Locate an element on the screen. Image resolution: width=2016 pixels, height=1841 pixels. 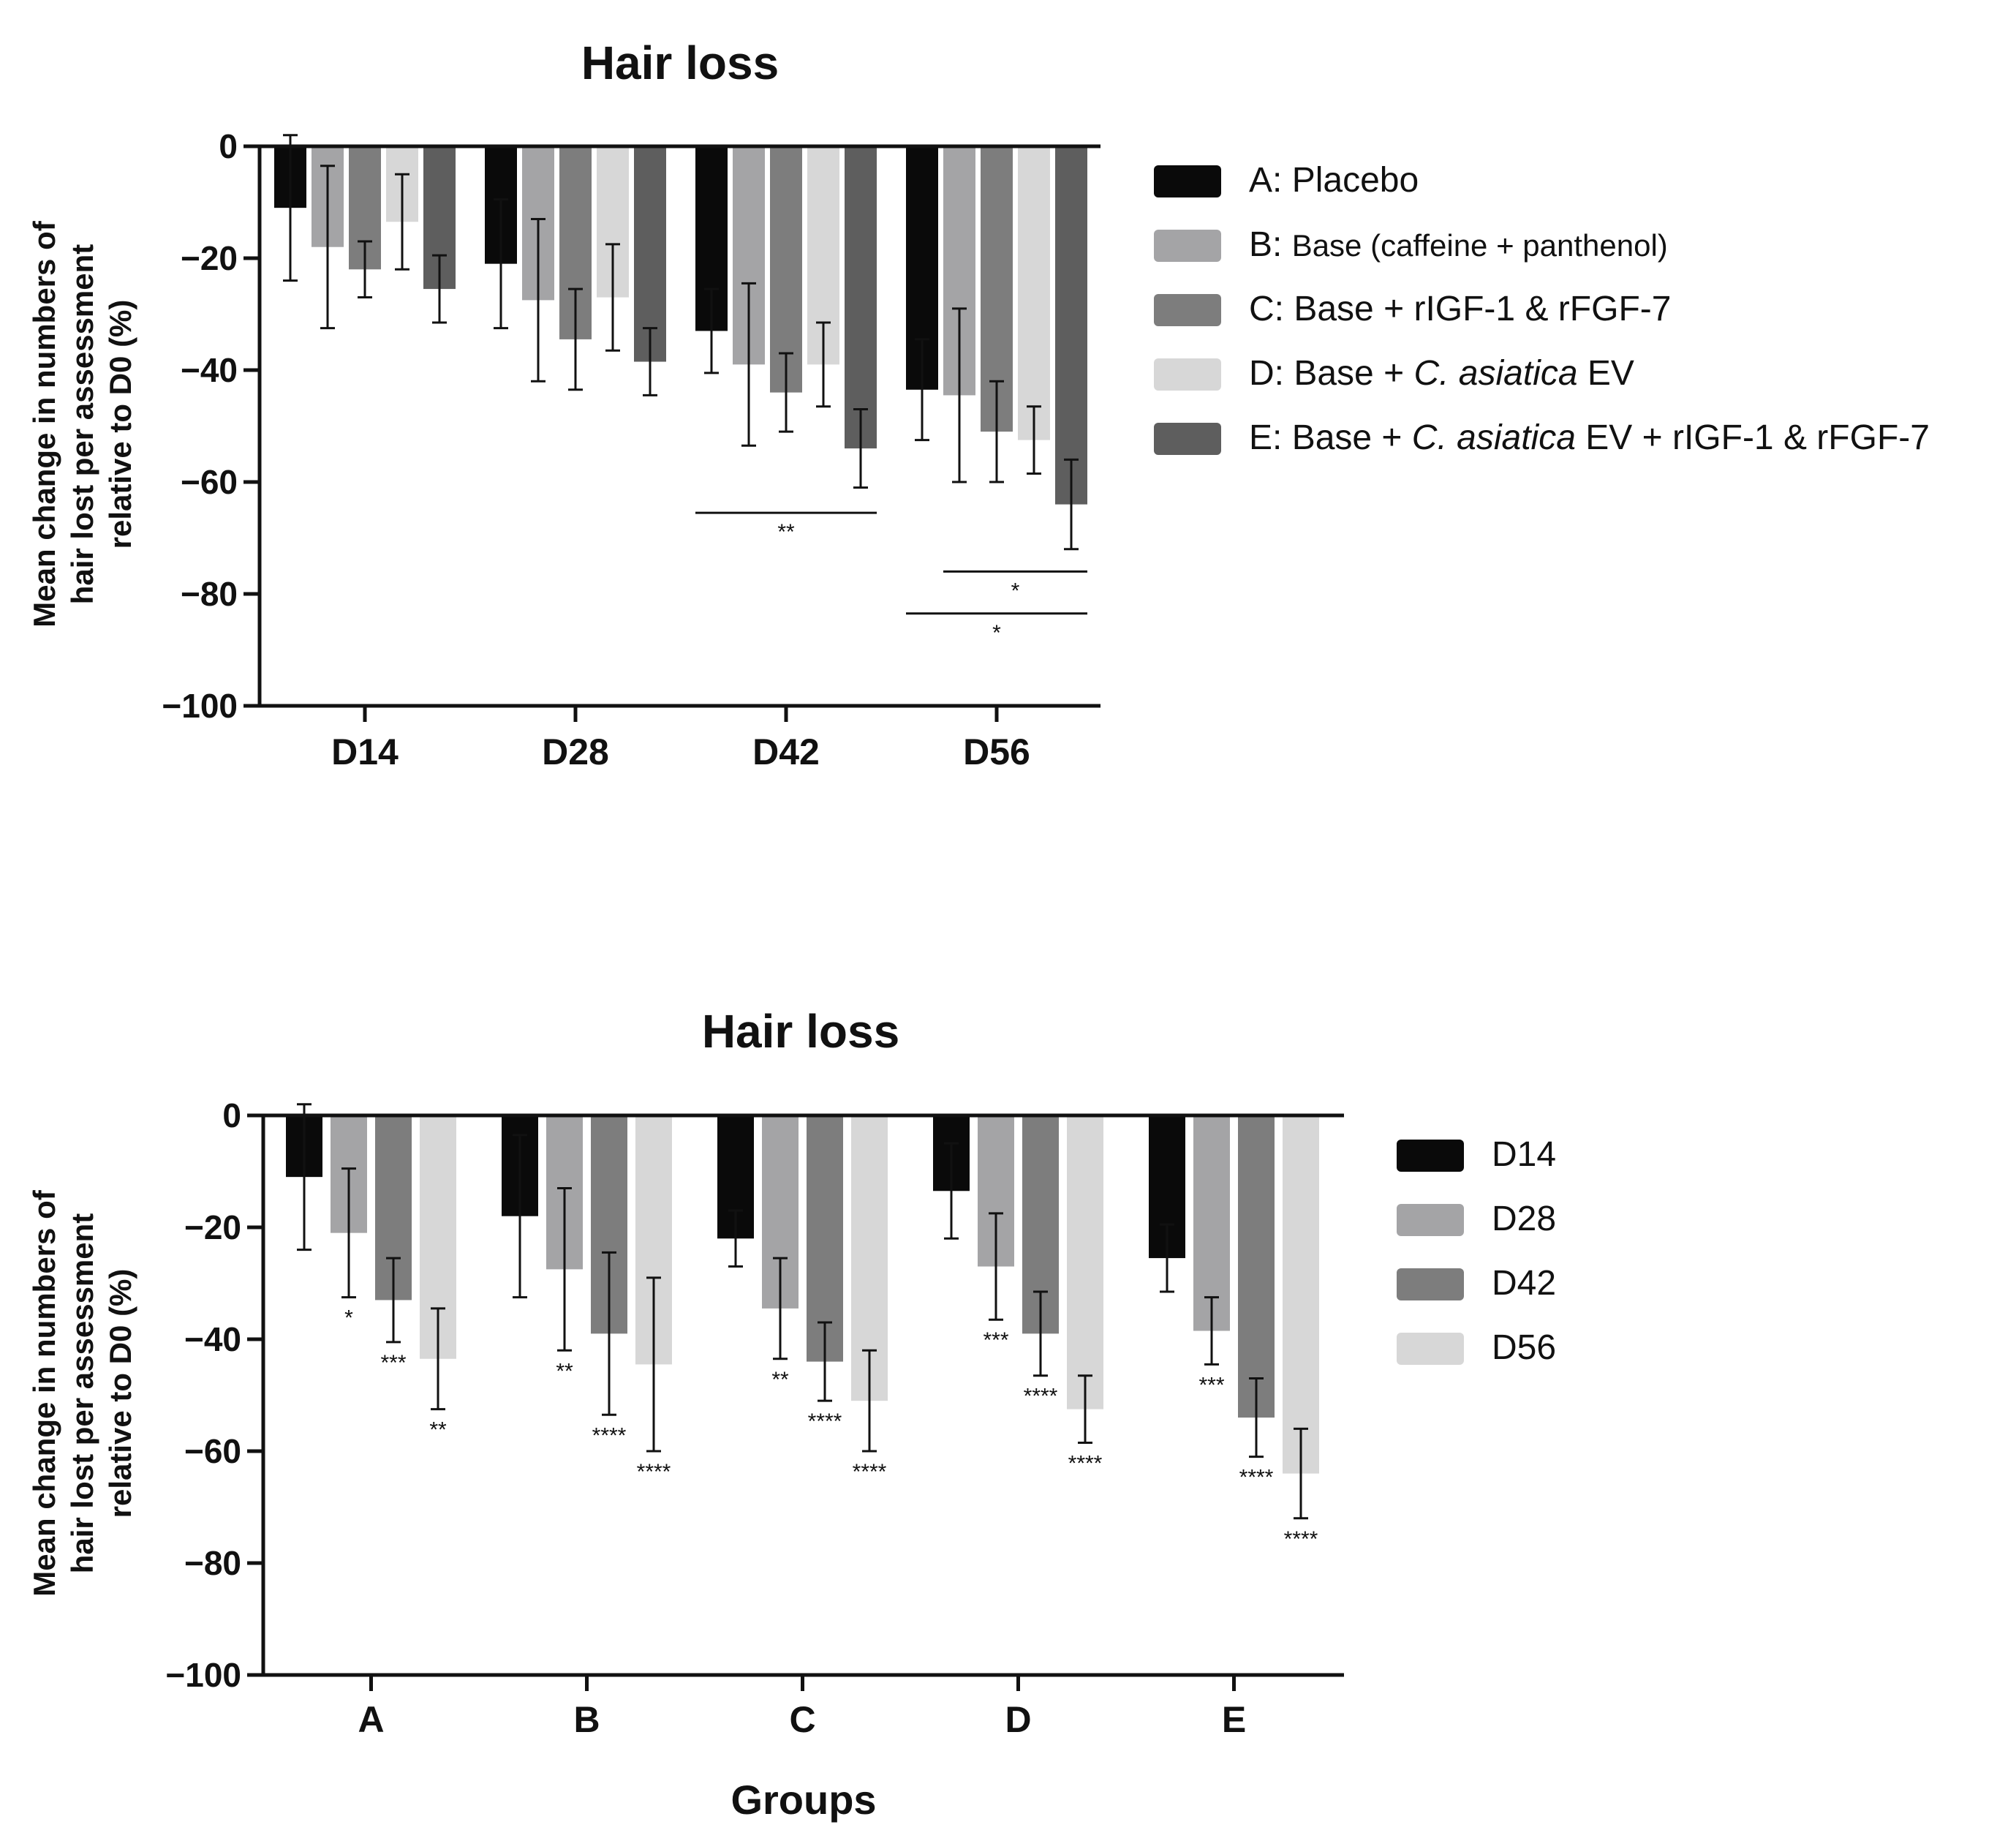
x-tick-label: B is located at coordinates (586, 1719).